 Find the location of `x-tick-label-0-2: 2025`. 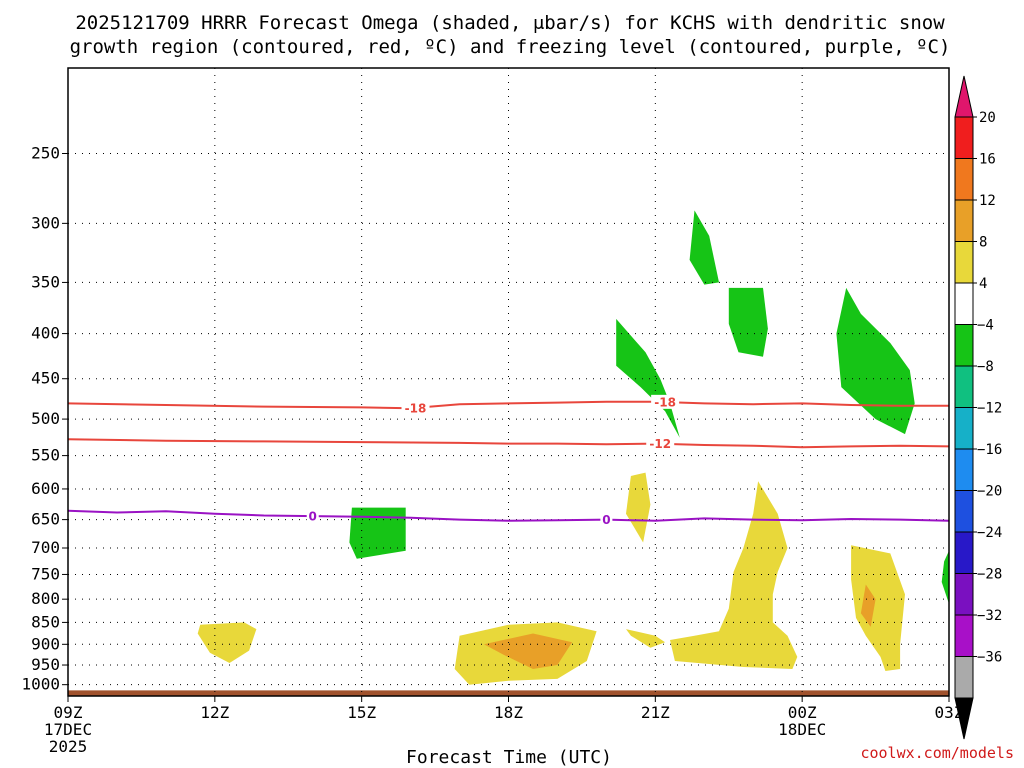

x-tick-label-0-2: 2025 is located at coordinates (68, 746).